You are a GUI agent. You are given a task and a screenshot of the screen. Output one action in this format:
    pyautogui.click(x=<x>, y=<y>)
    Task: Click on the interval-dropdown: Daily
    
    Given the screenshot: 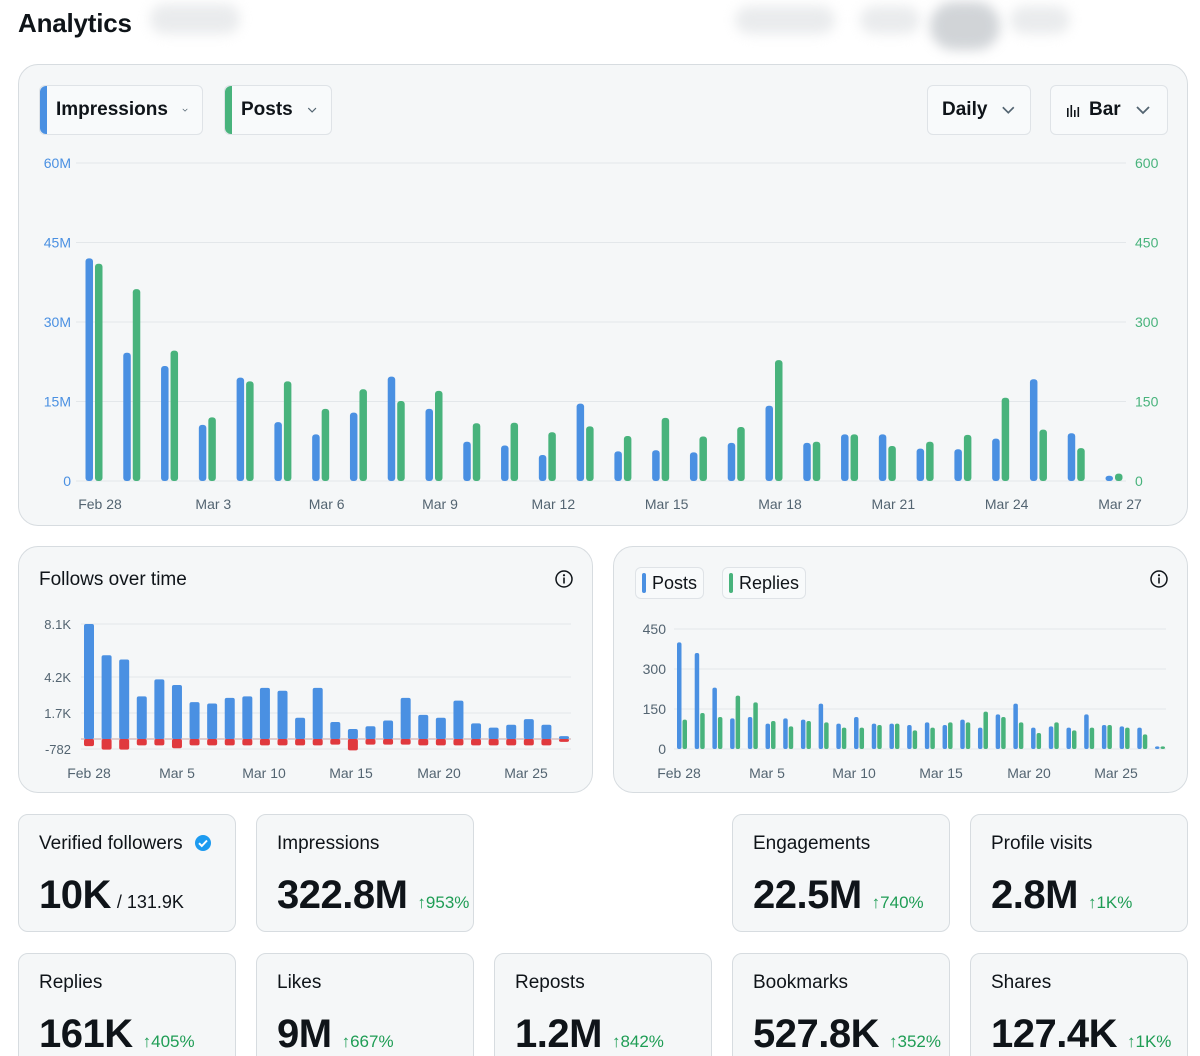 What is the action you would take?
    pyautogui.click(x=979, y=110)
    